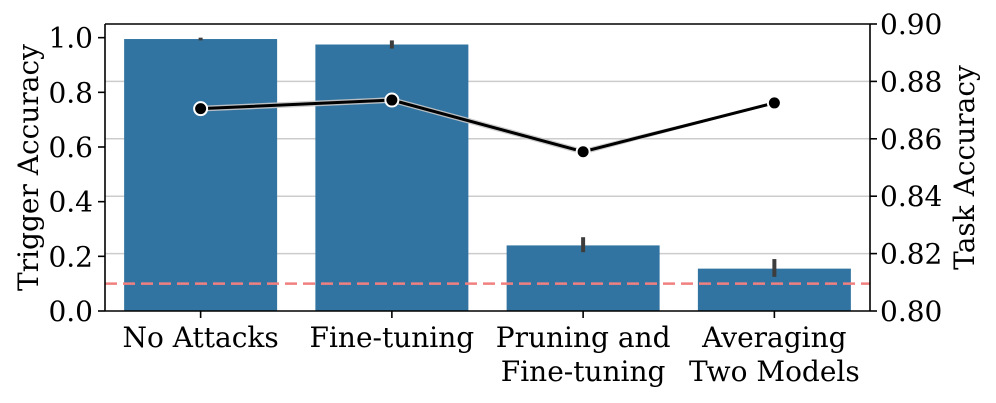 The width and height of the screenshot is (996, 403). I want to click on right-tick-label: 0.82, so click(911, 254).